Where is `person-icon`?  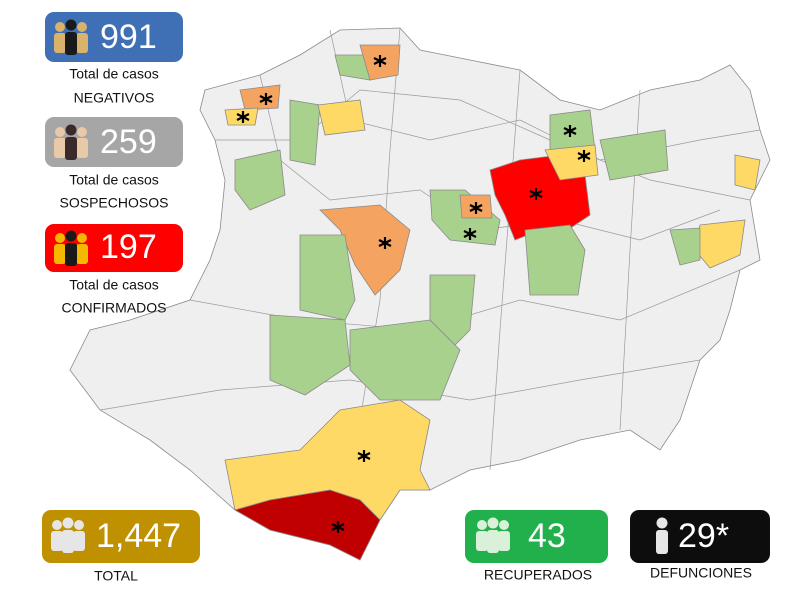 person-icon is located at coordinates (662, 535).